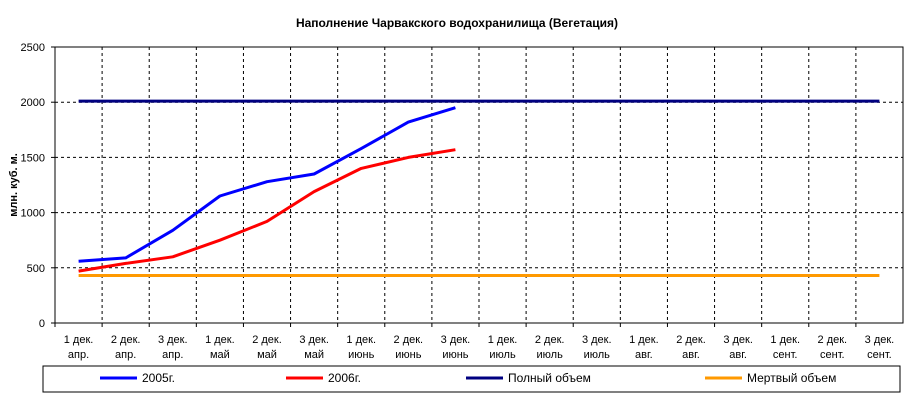  What do you see at coordinates (344, 378) in the screenshot?
I see `legend-label: 2006г.` at bounding box center [344, 378].